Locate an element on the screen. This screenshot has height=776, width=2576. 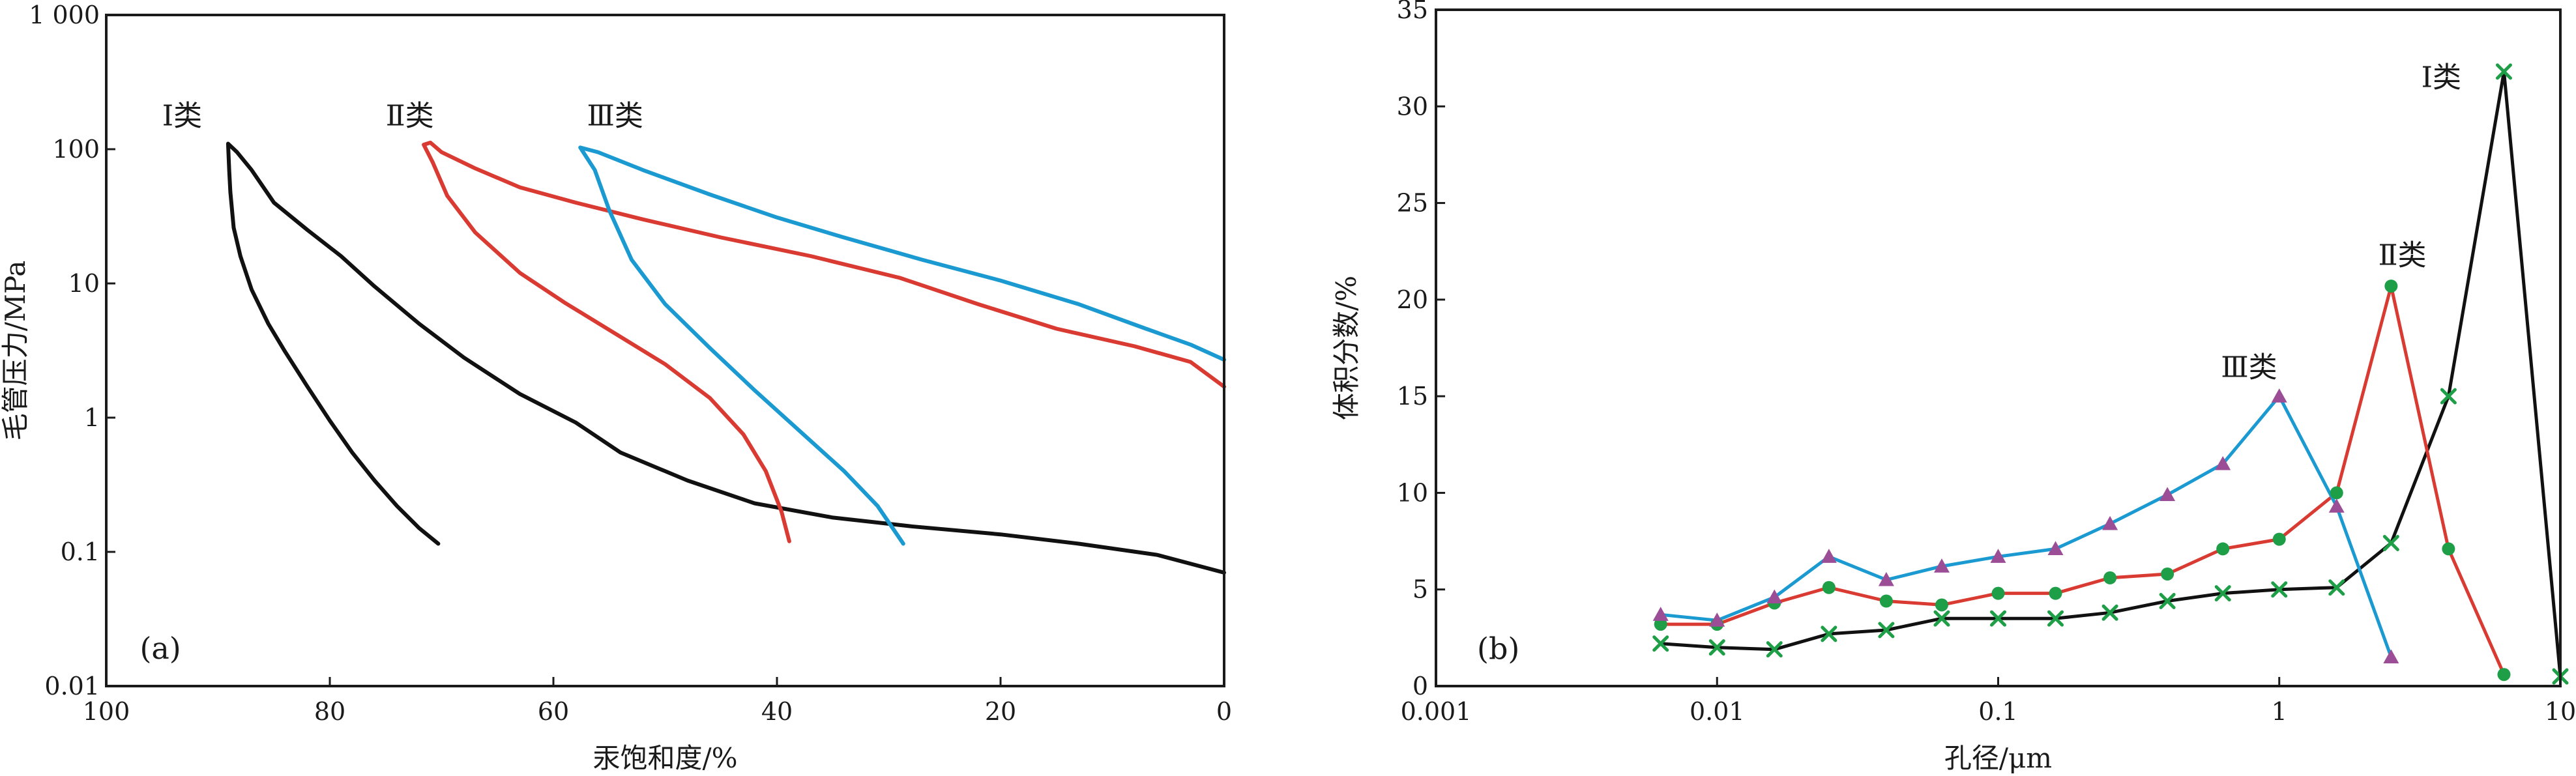
panel-a-y-tick-label: 1 is located at coordinates (92, 418).